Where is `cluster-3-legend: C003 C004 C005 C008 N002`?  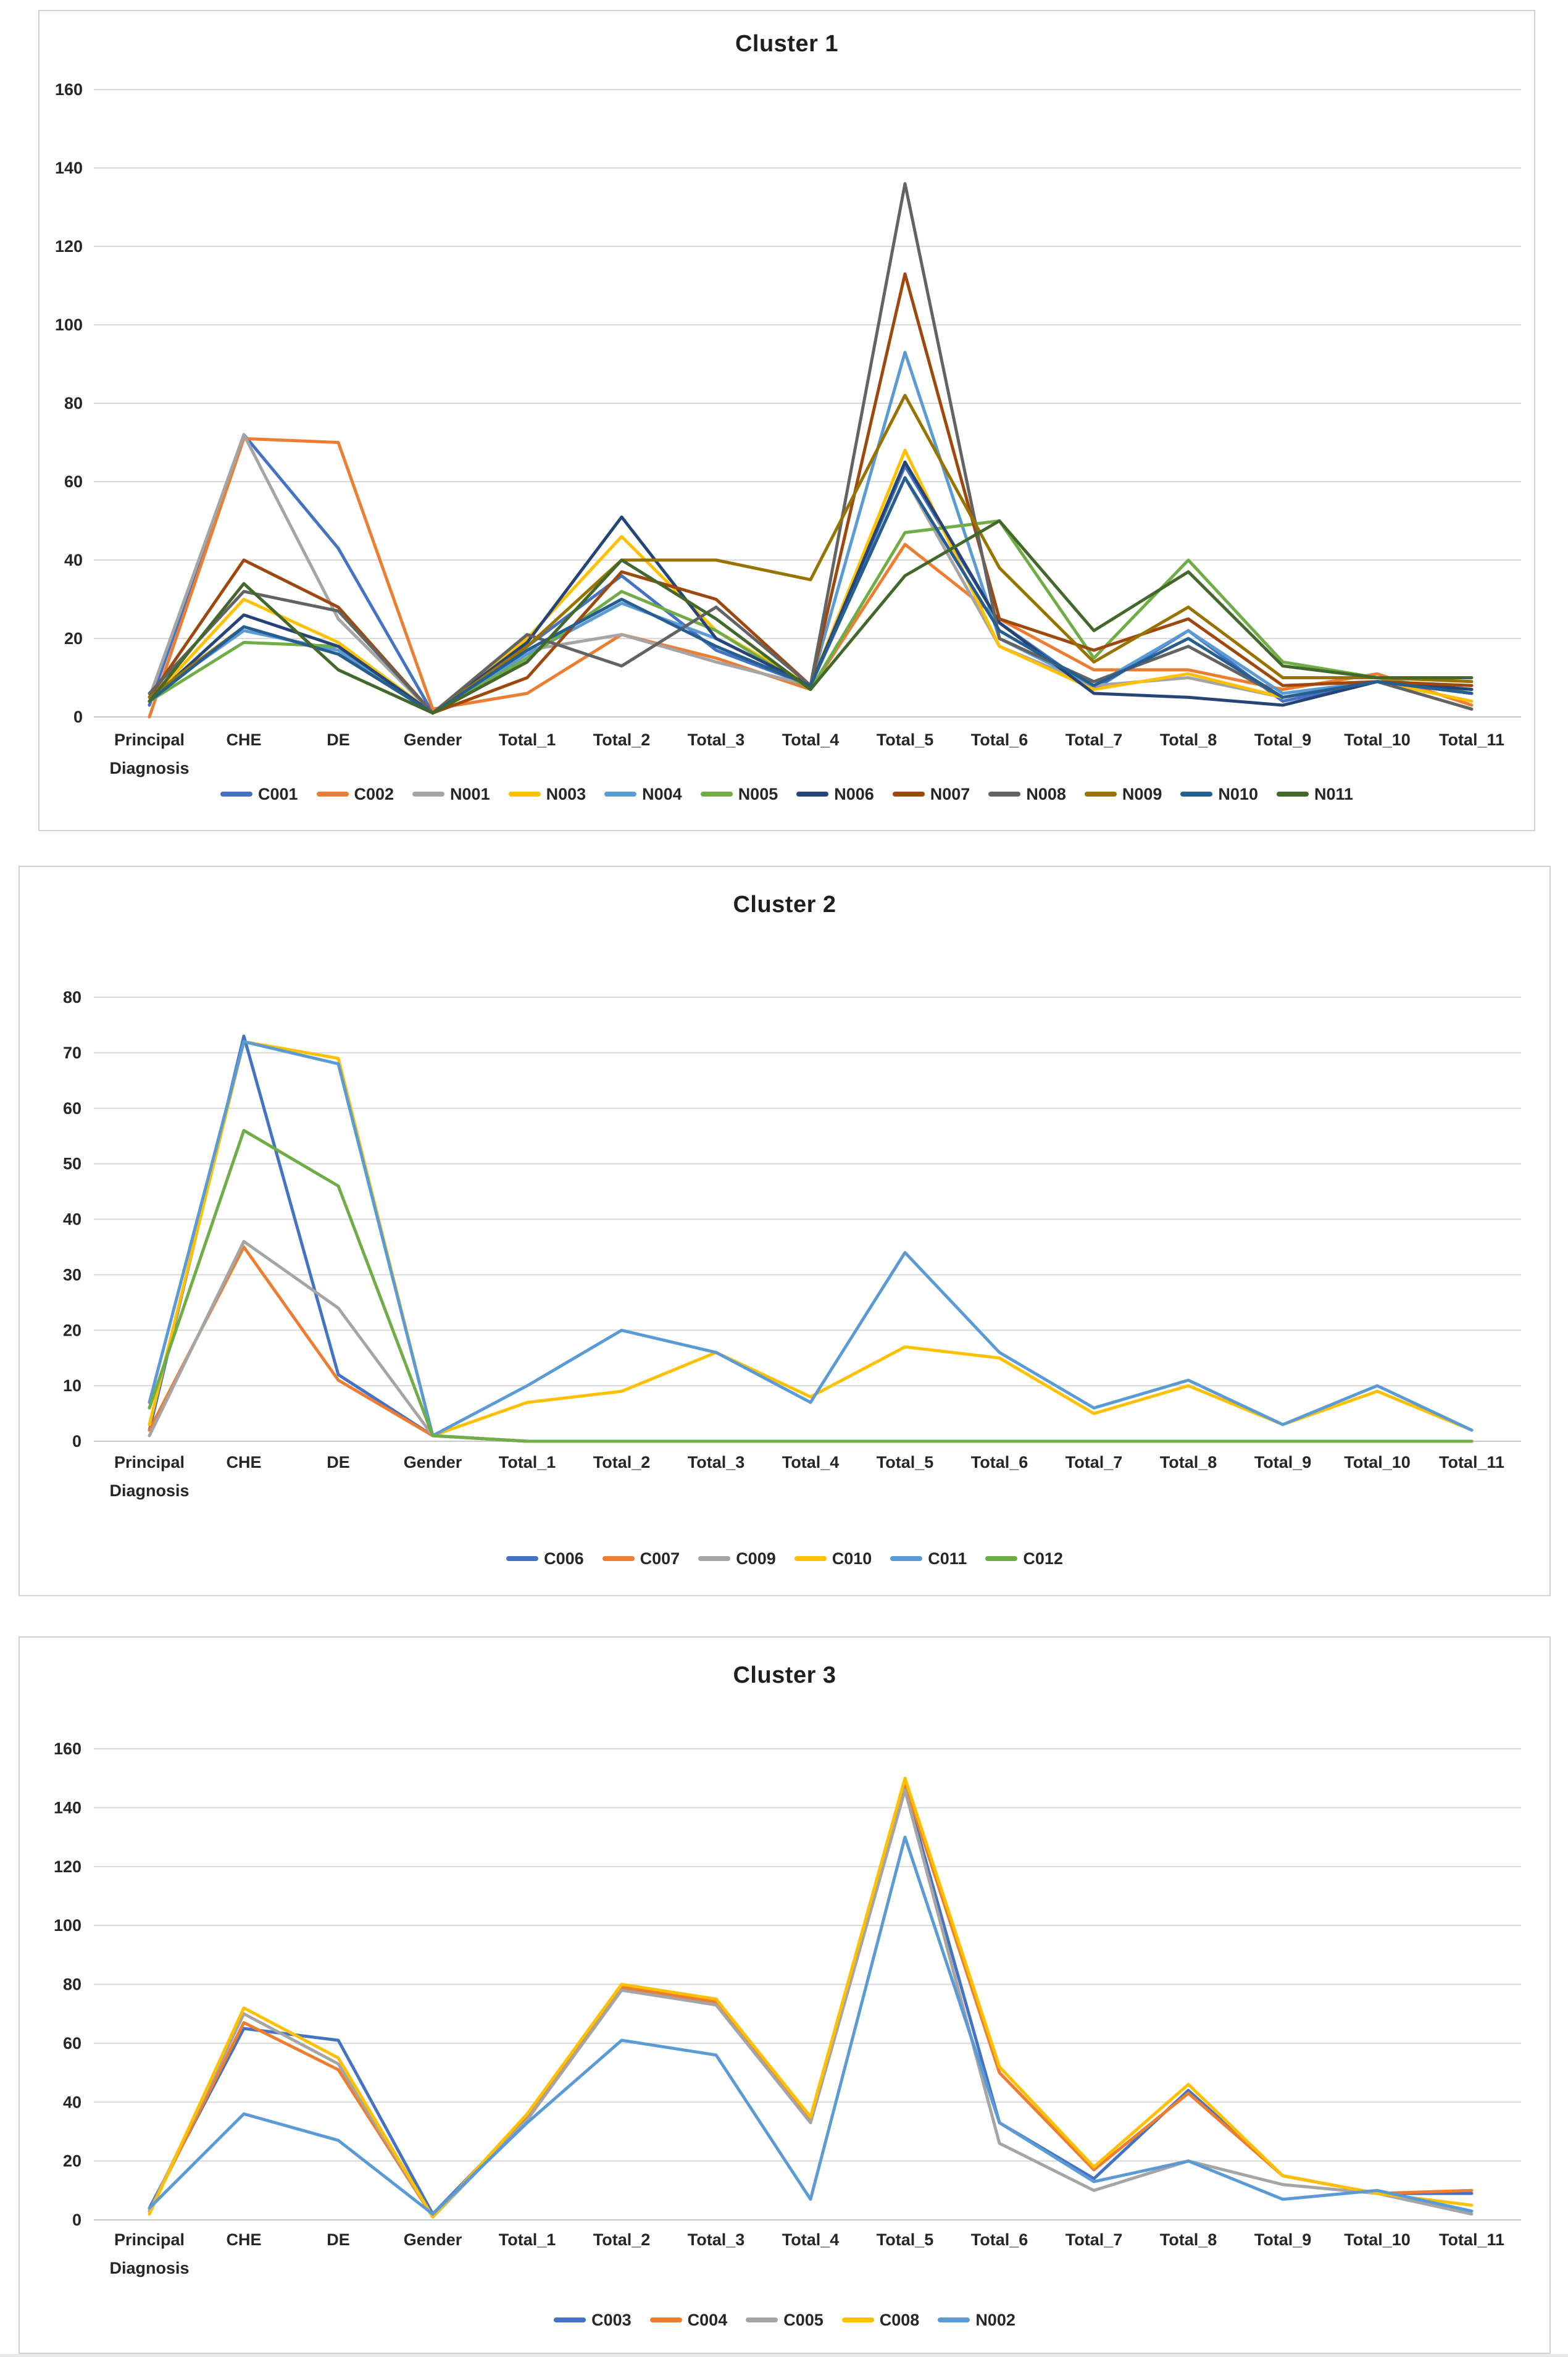
cluster-3-legend: C003 C004 C005 C008 N002 is located at coordinates (784, 2320).